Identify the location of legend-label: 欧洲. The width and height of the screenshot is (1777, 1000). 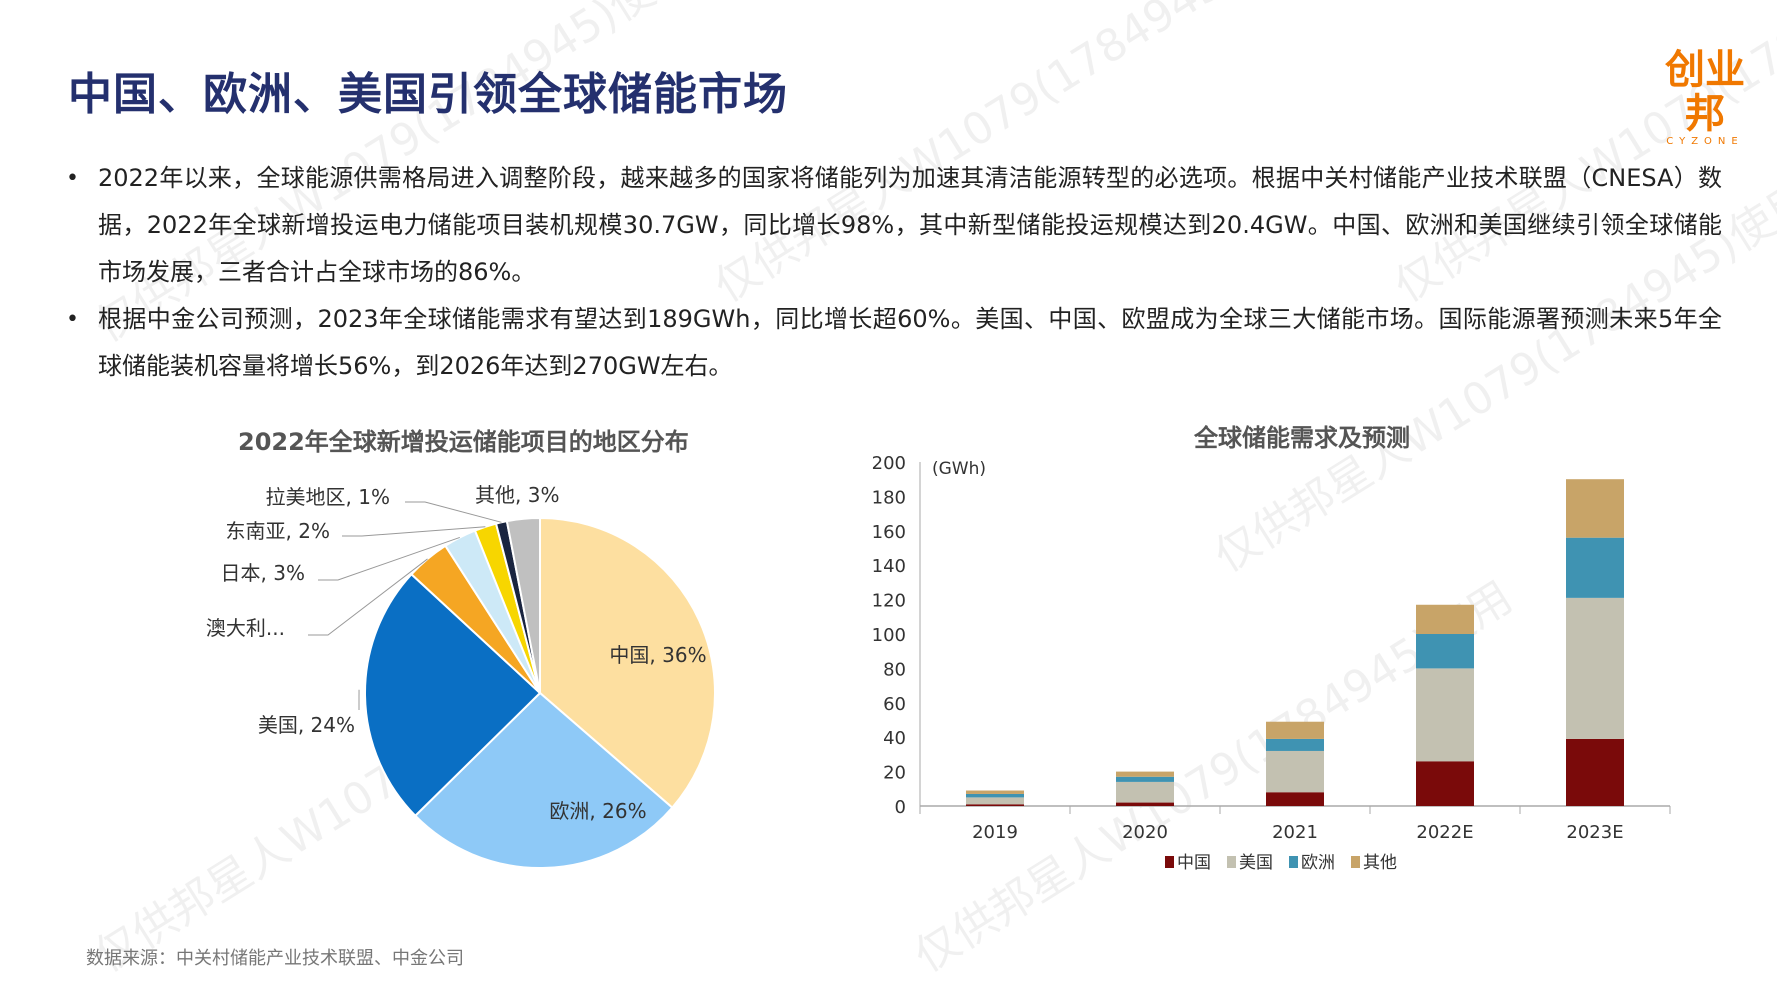
(1318, 863).